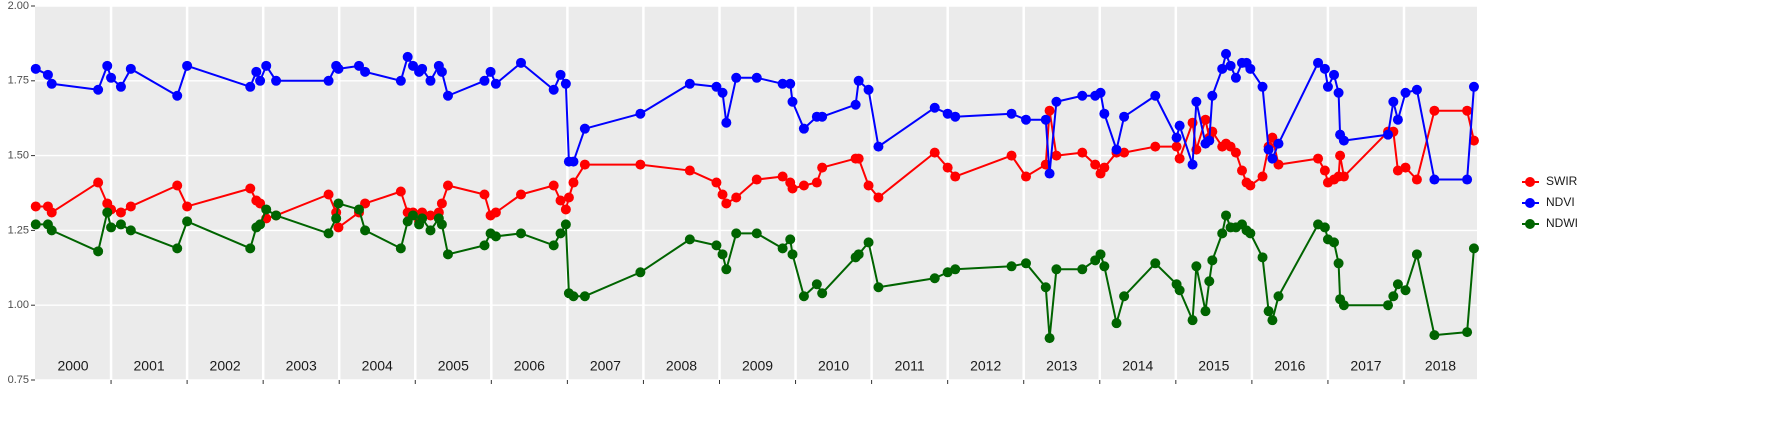 The image size is (1773, 442). Describe the element at coordinates (1562, 181) in the screenshot. I see `legend-label: SWIR` at that location.